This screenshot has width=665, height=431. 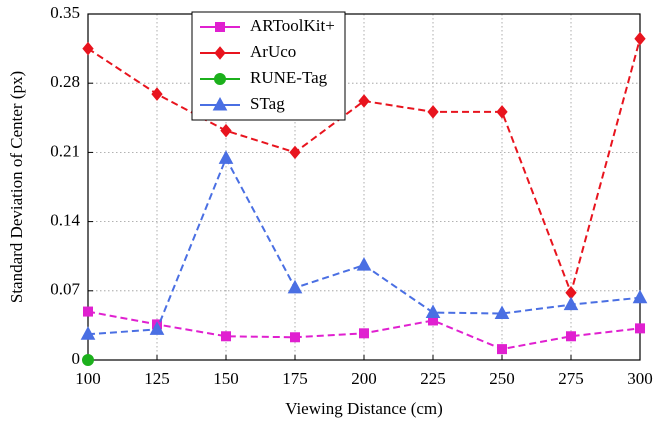 I want to click on x-tick-label: 100, so click(x=88, y=378).